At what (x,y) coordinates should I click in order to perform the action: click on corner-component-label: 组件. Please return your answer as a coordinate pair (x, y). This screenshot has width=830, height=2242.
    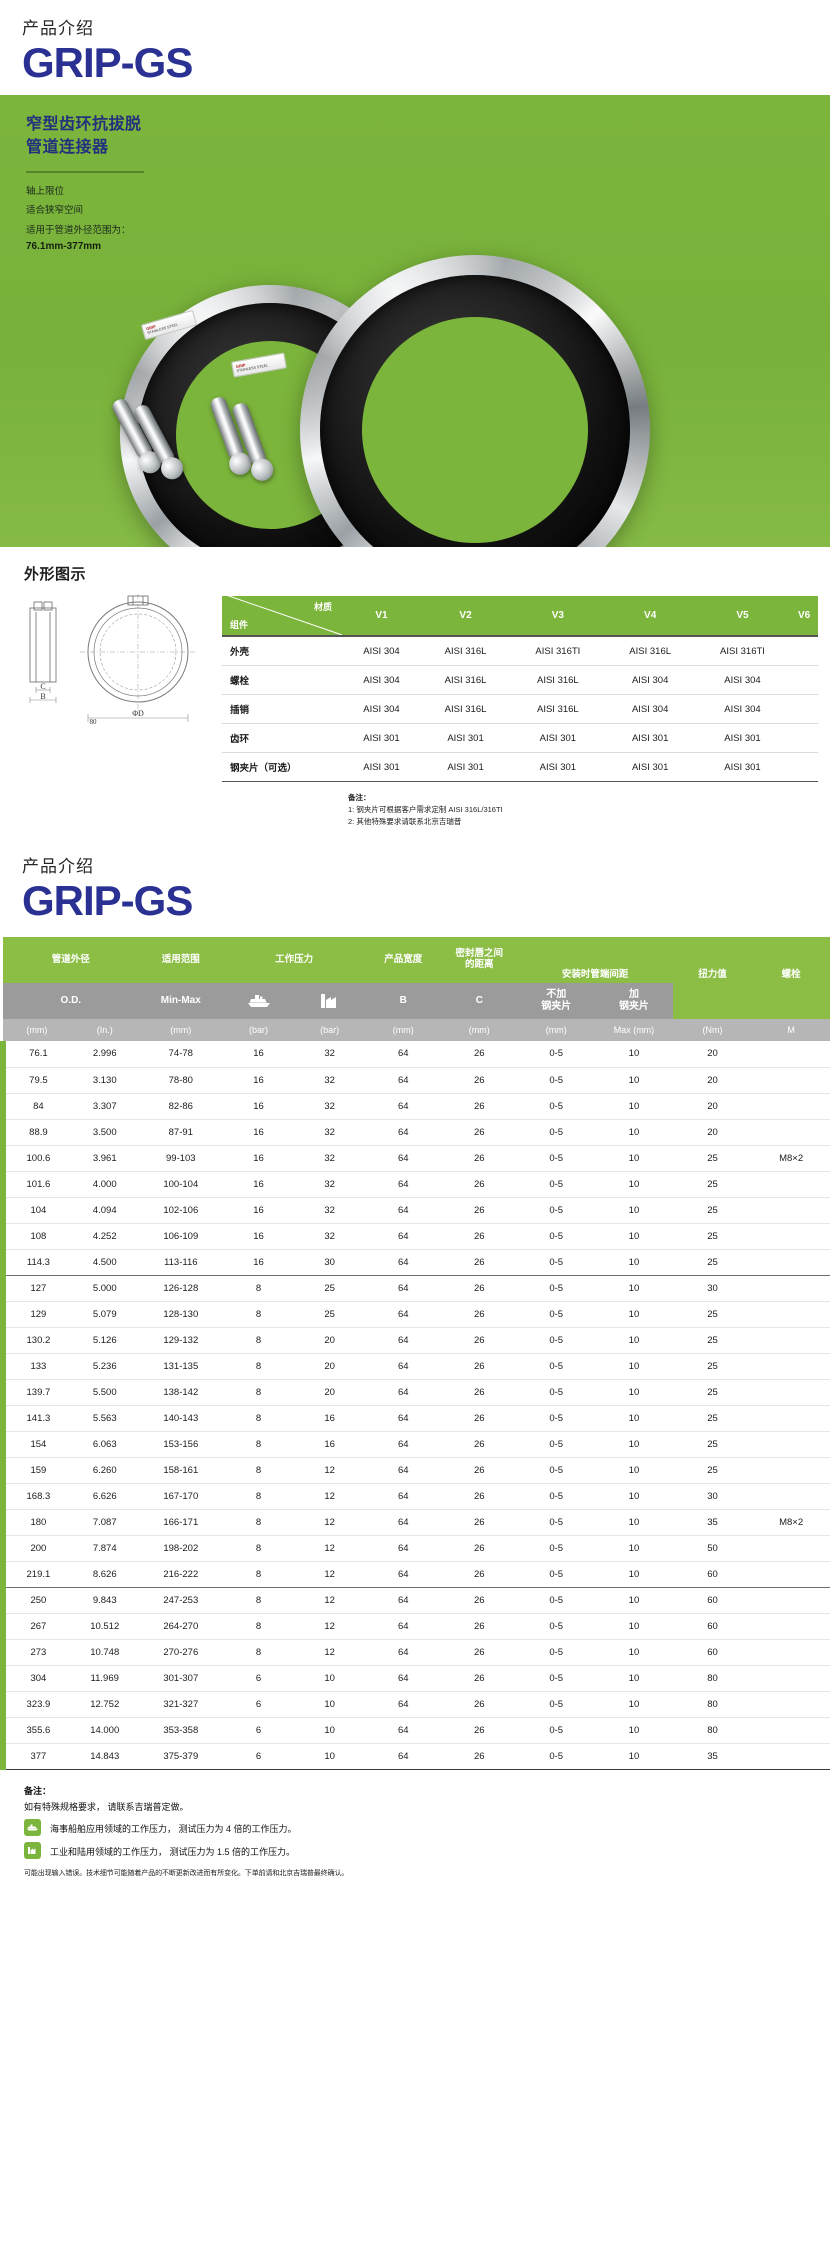
    Looking at the image, I should click on (239, 625).